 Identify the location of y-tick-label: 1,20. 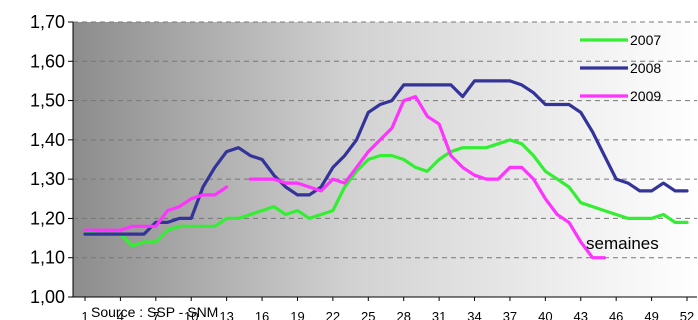
(47, 218).